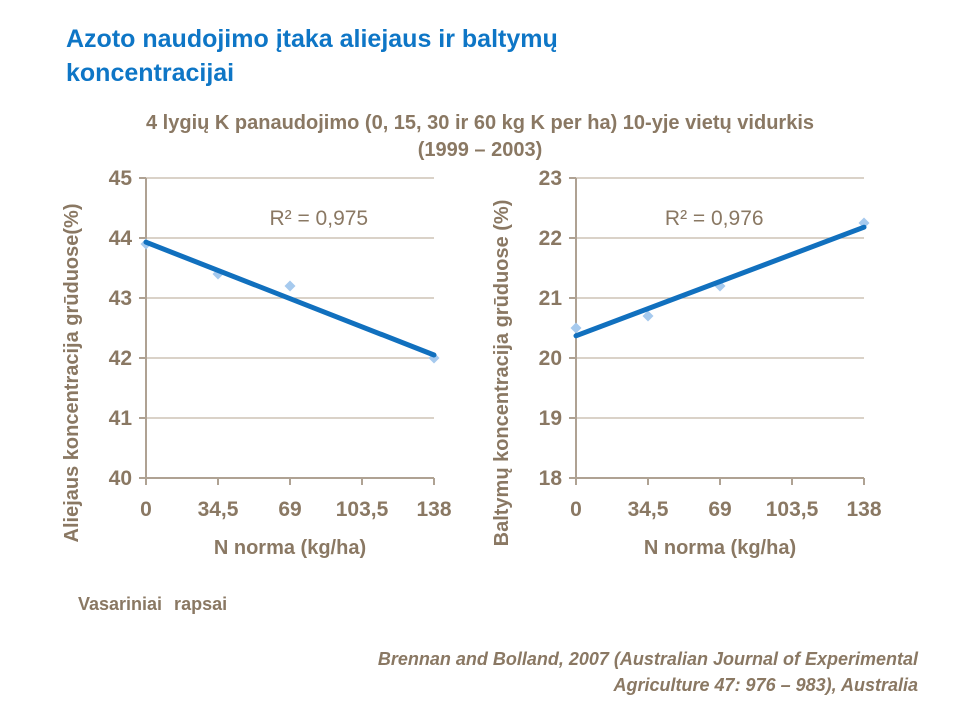 This screenshot has height=720, width=960. Describe the element at coordinates (120, 298) in the screenshot. I see `svg-text: 43` at that location.